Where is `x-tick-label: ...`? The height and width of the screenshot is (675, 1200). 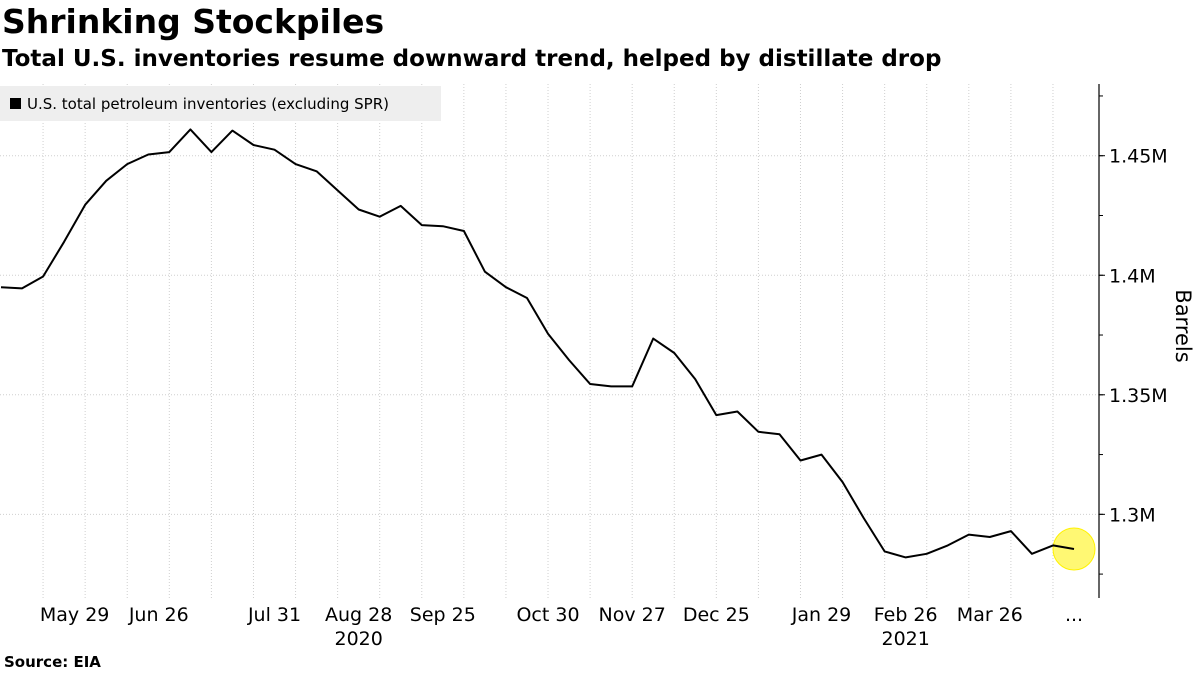
x-tick-label: ... is located at coordinates (1074, 615).